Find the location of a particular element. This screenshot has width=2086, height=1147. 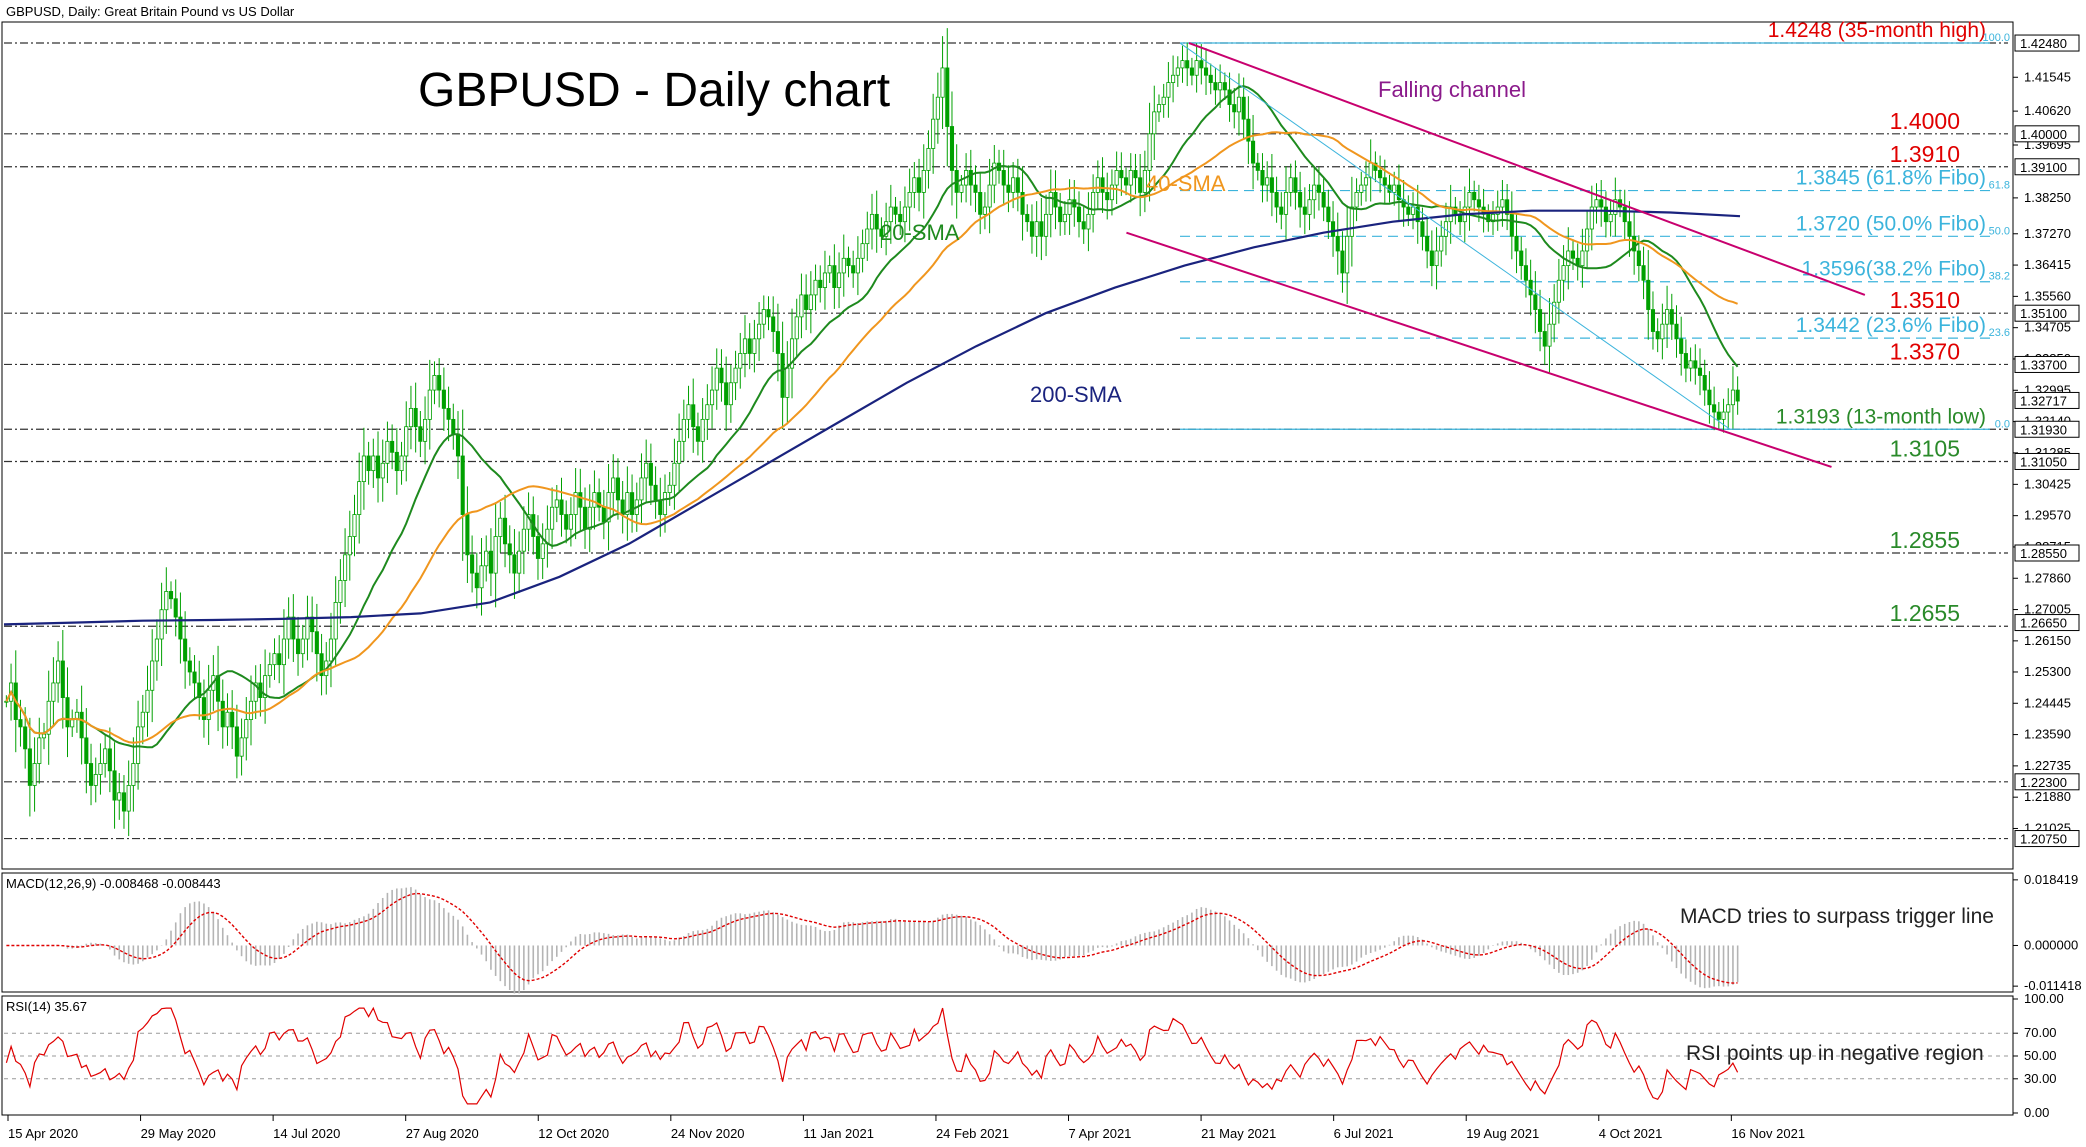

fibo-label: 1.3845 (61.8% Fibo) is located at coordinates (1891, 178).